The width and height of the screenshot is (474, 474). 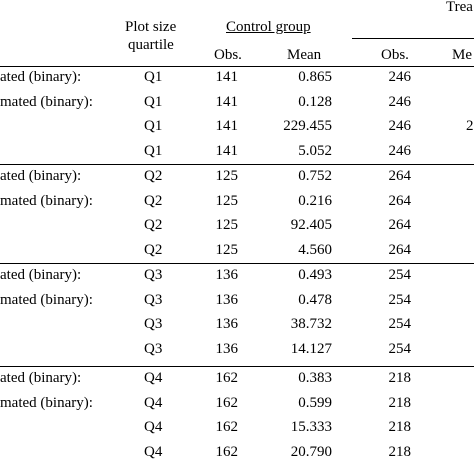 I want to click on control-mean-cell: 14.127, so click(x=311, y=349).